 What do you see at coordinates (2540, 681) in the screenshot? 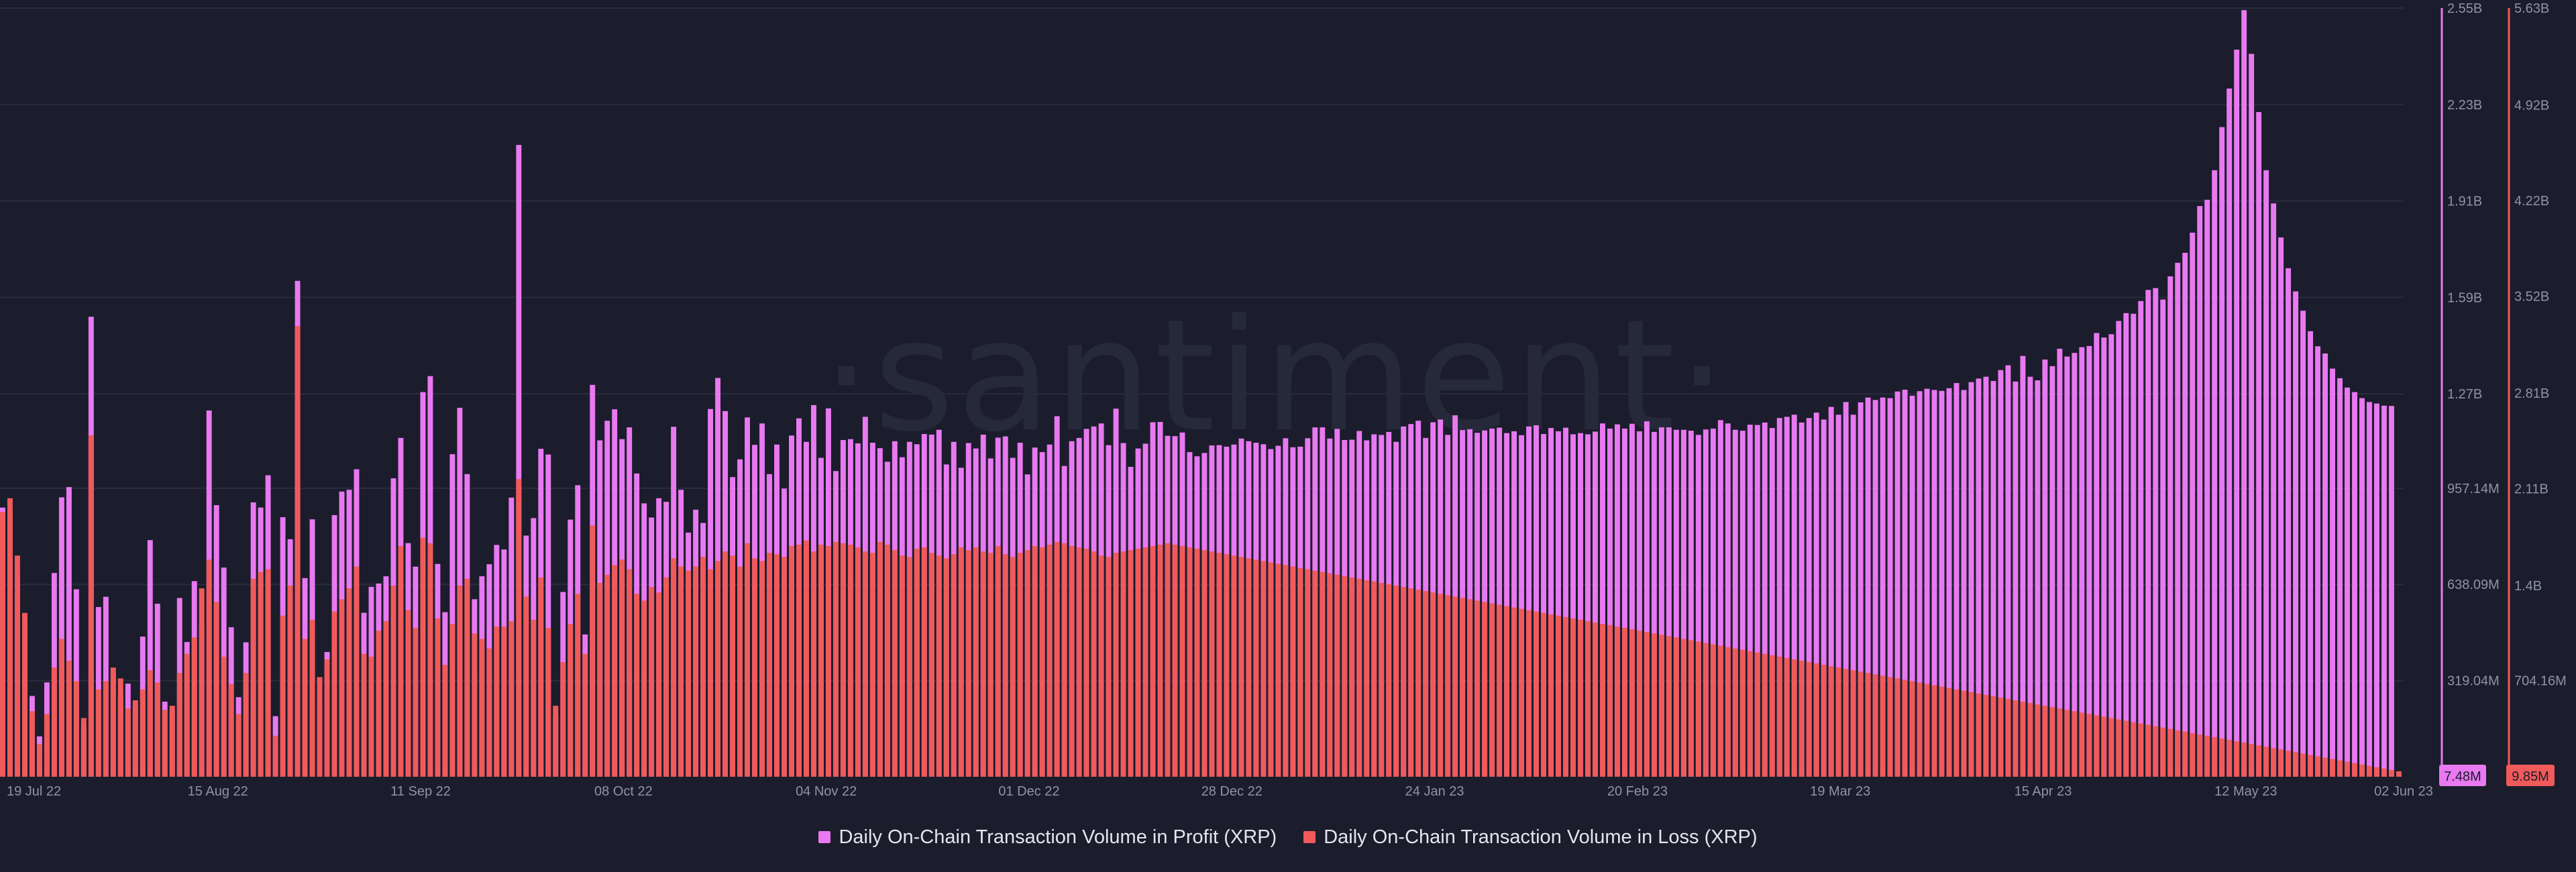
I see `y-tick-label-loss: 704.16M` at bounding box center [2540, 681].